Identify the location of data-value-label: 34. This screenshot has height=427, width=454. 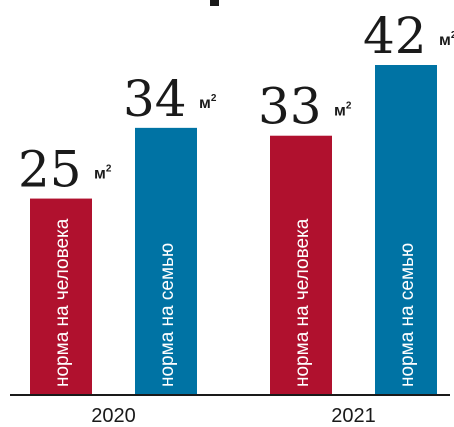
(155, 99).